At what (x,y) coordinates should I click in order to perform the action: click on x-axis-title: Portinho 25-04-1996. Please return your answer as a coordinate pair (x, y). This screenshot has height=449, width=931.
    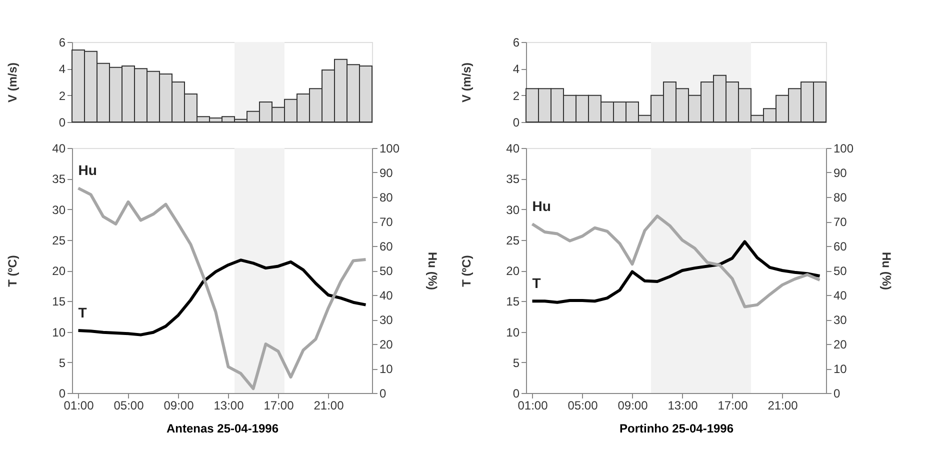
    Looking at the image, I should click on (676, 429).